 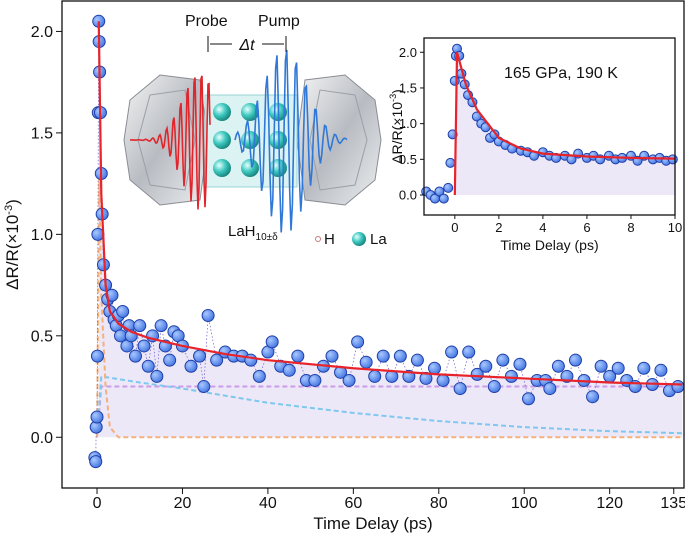 I want to click on x-tick-label: 6, so click(x=586, y=227).